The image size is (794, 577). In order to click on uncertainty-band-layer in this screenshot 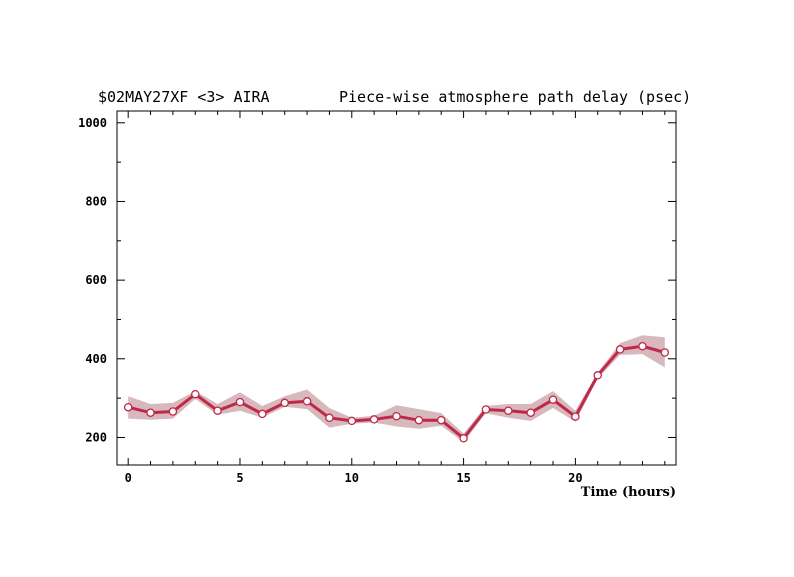, I will do `click(396, 389)`.